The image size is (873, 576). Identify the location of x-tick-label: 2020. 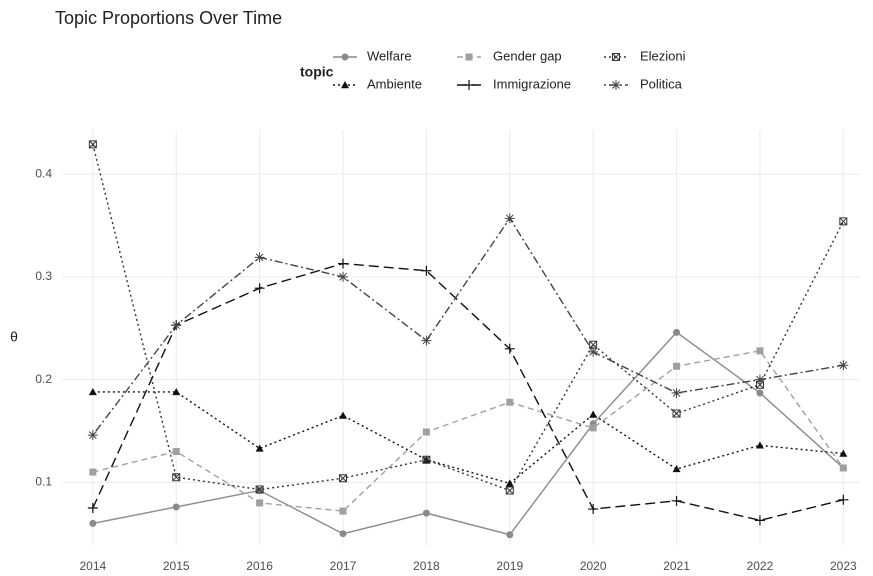
(593, 566).